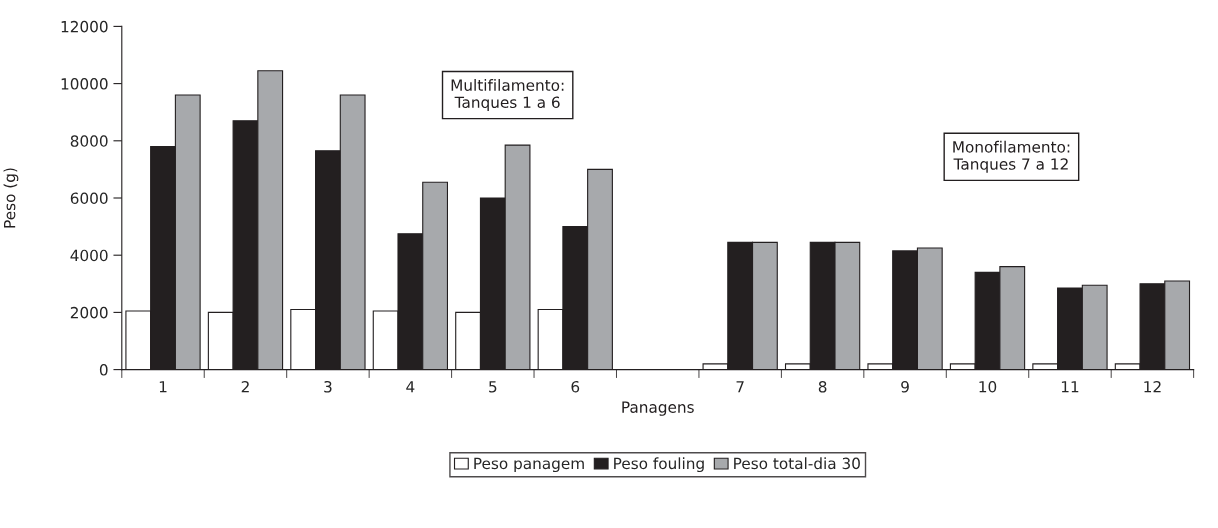 This screenshot has width=1218, height=528. What do you see at coordinates (89, 141) in the screenshot?
I see `y-tick-label: 8000` at bounding box center [89, 141].